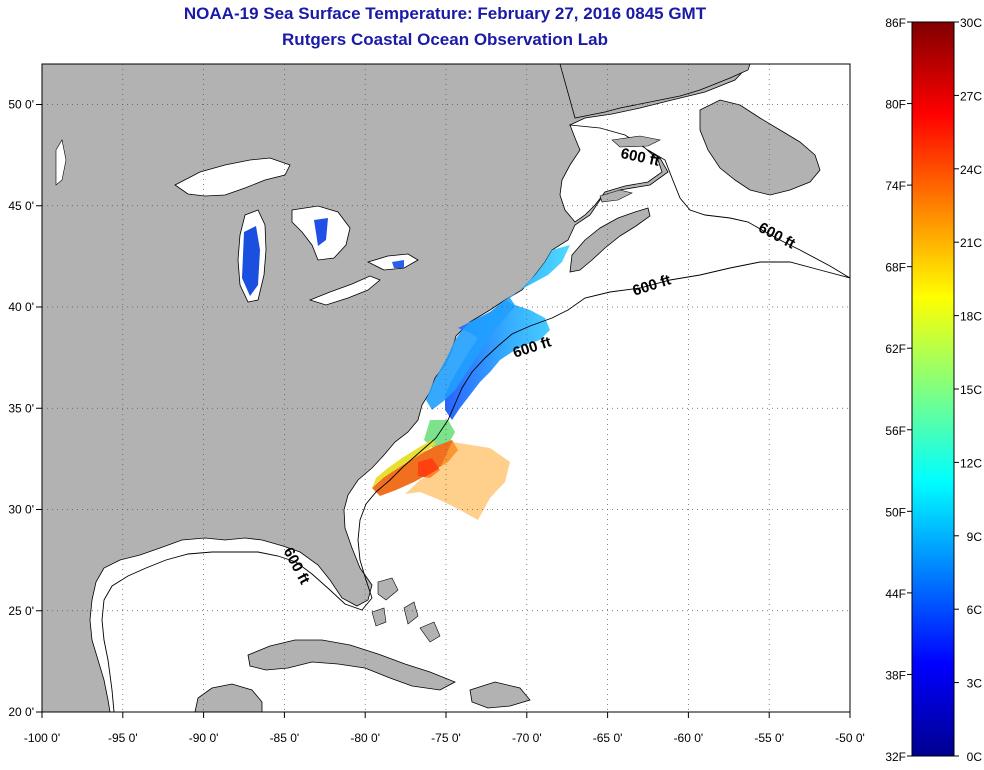 Image resolution: width=984 pixels, height=770 pixels. What do you see at coordinates (610, 240) in the screenshot?
I see `nova-scotia-land` at bounding box center [610, 240].